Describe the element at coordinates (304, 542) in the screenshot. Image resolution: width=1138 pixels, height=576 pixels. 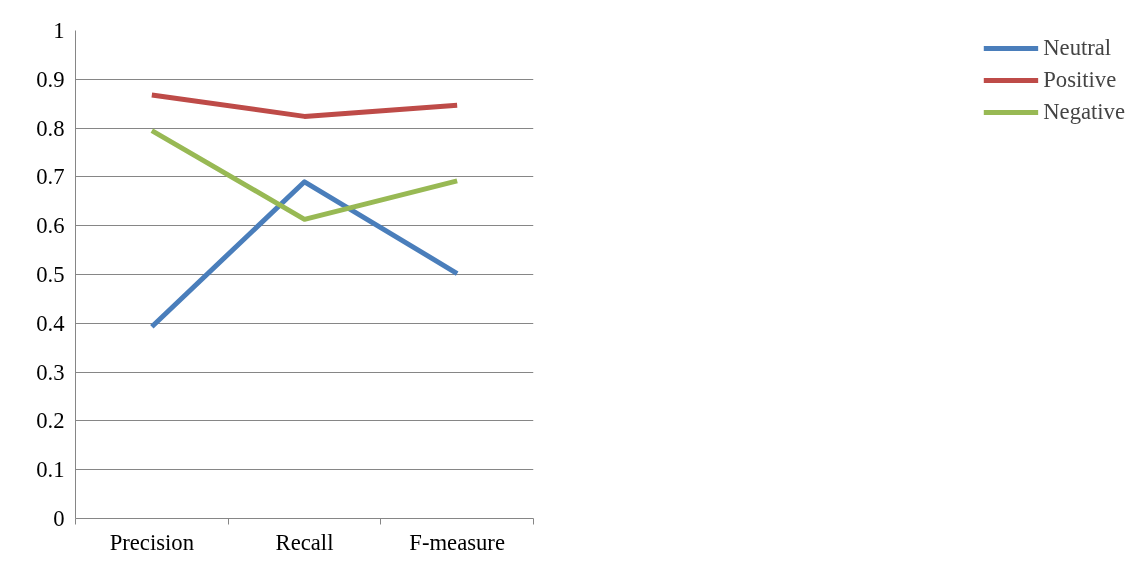
I see `x-tick-label: Recall` at that location.